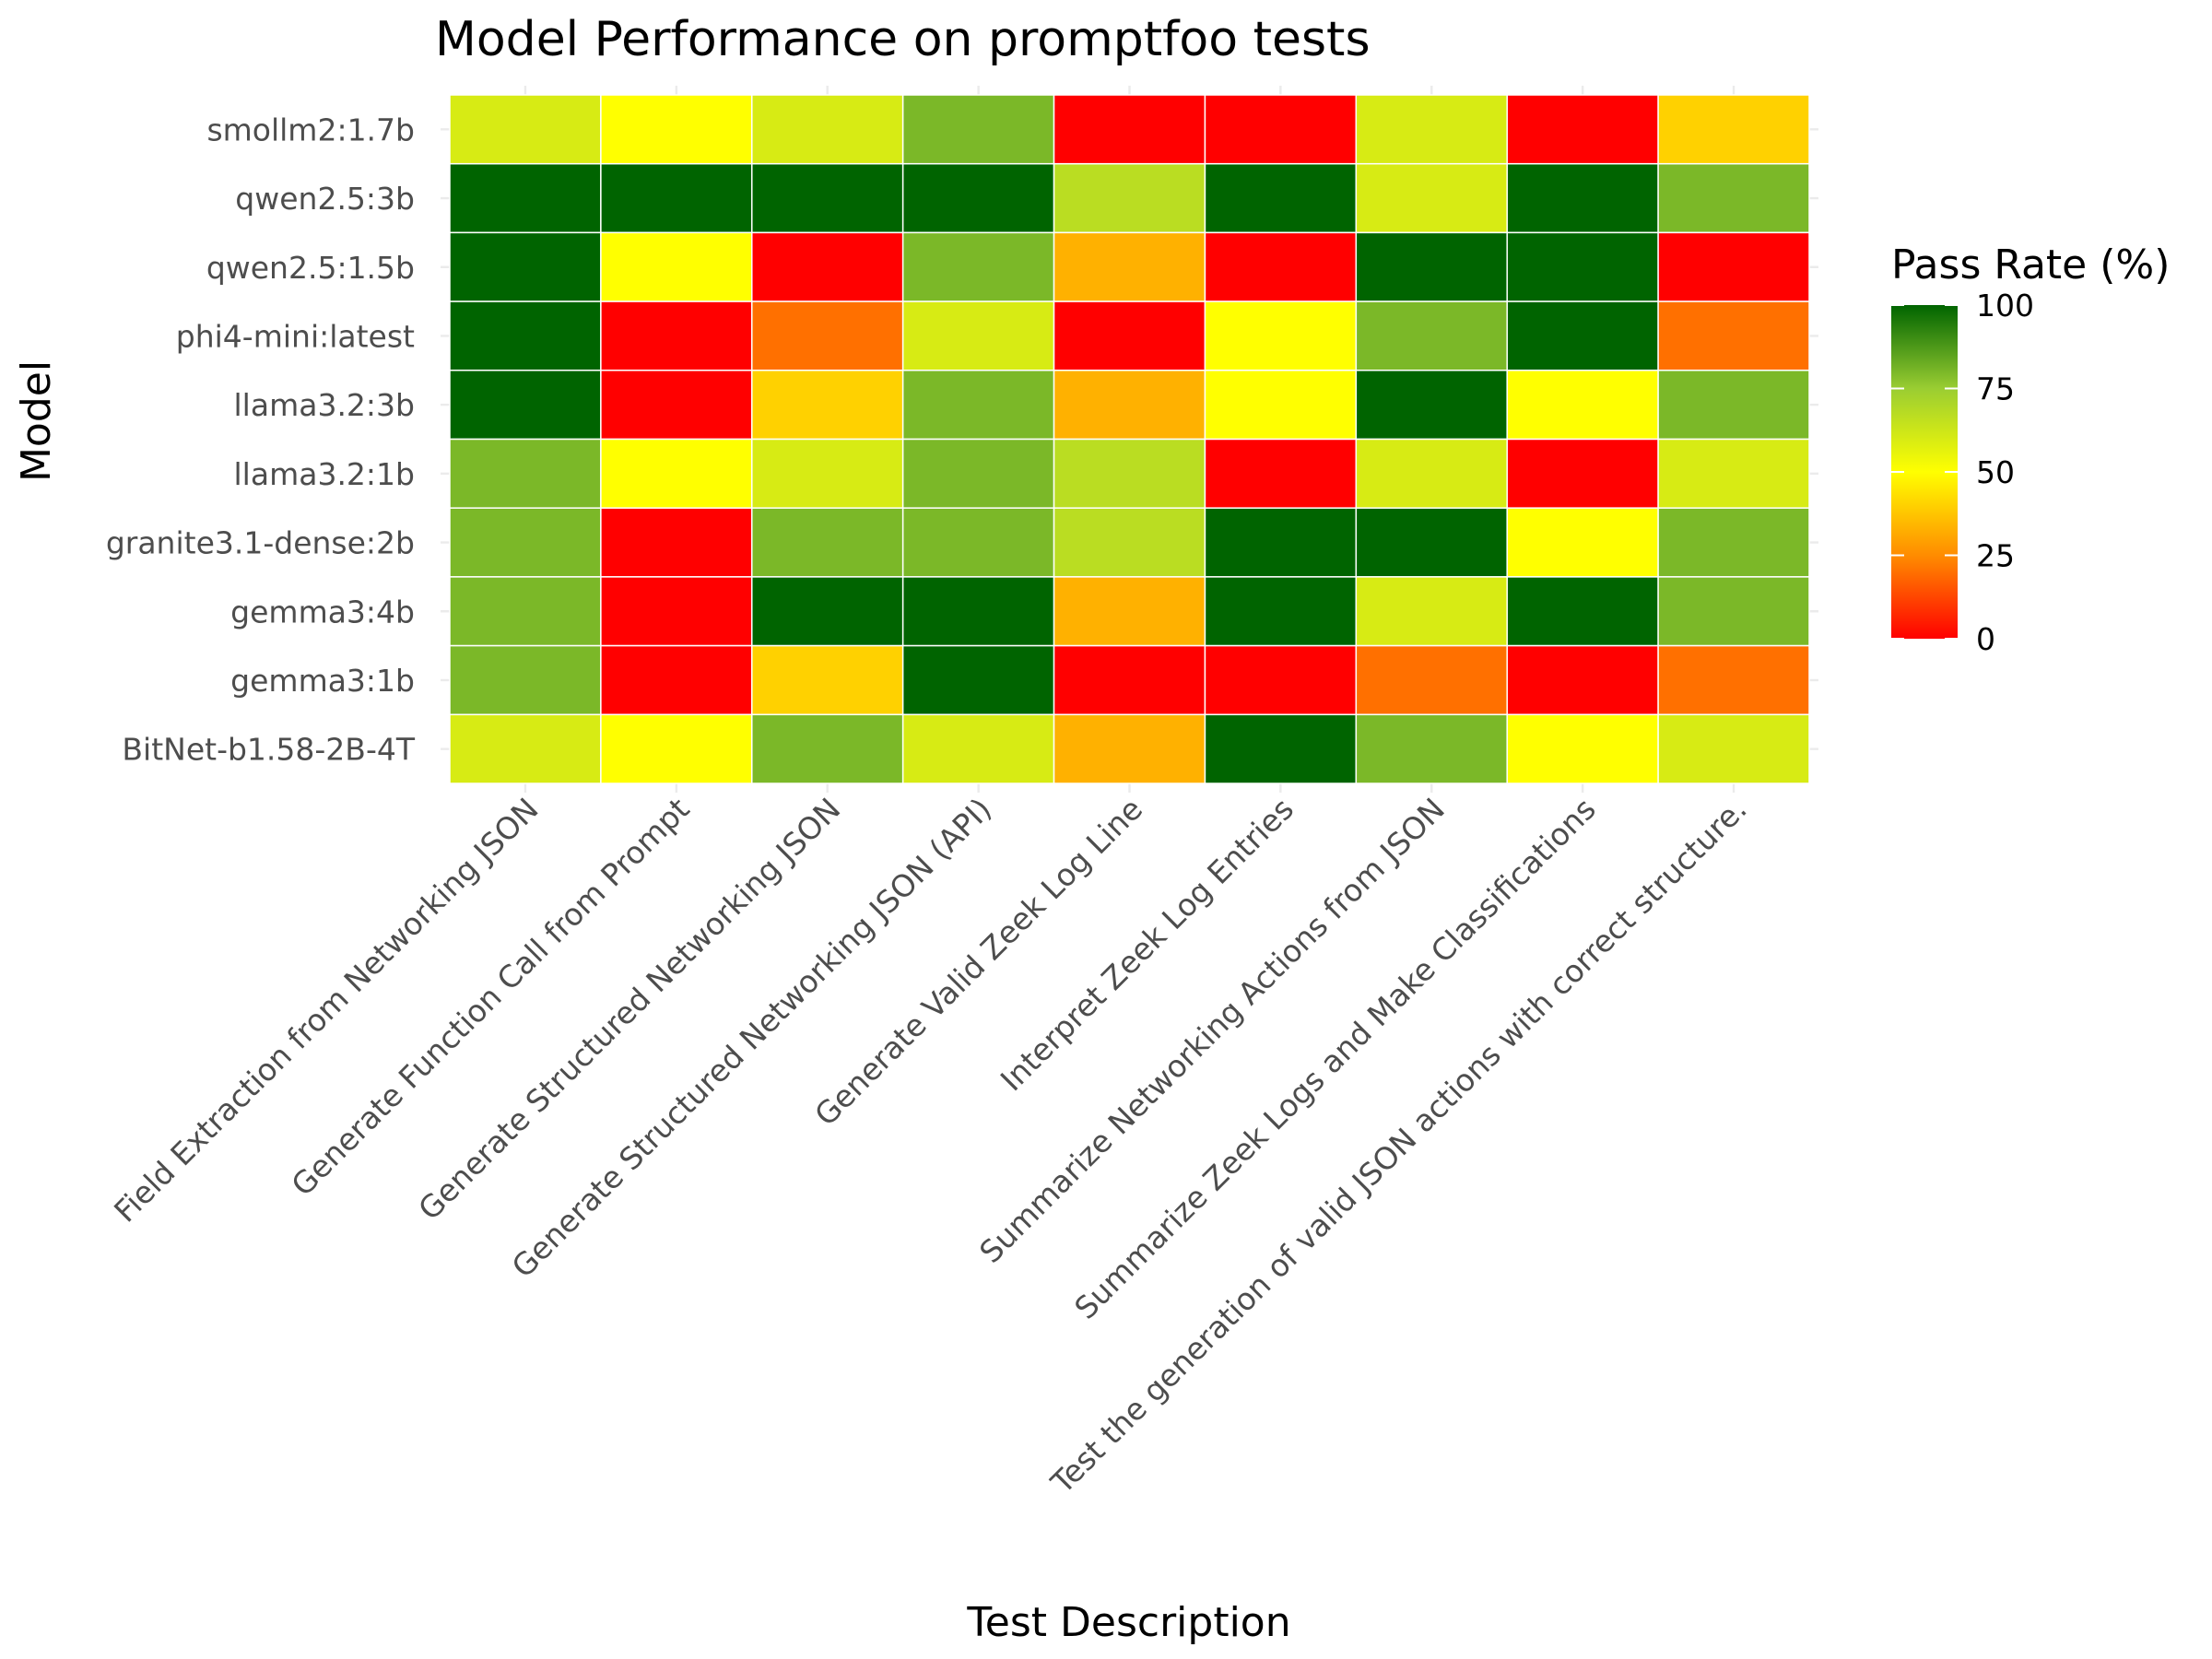 The height and width of the screenshot is (1659, 2212). Describe the element at coordinates (1995, 389) in the screenshot. I see `legend-tick-label: 75` at that location.